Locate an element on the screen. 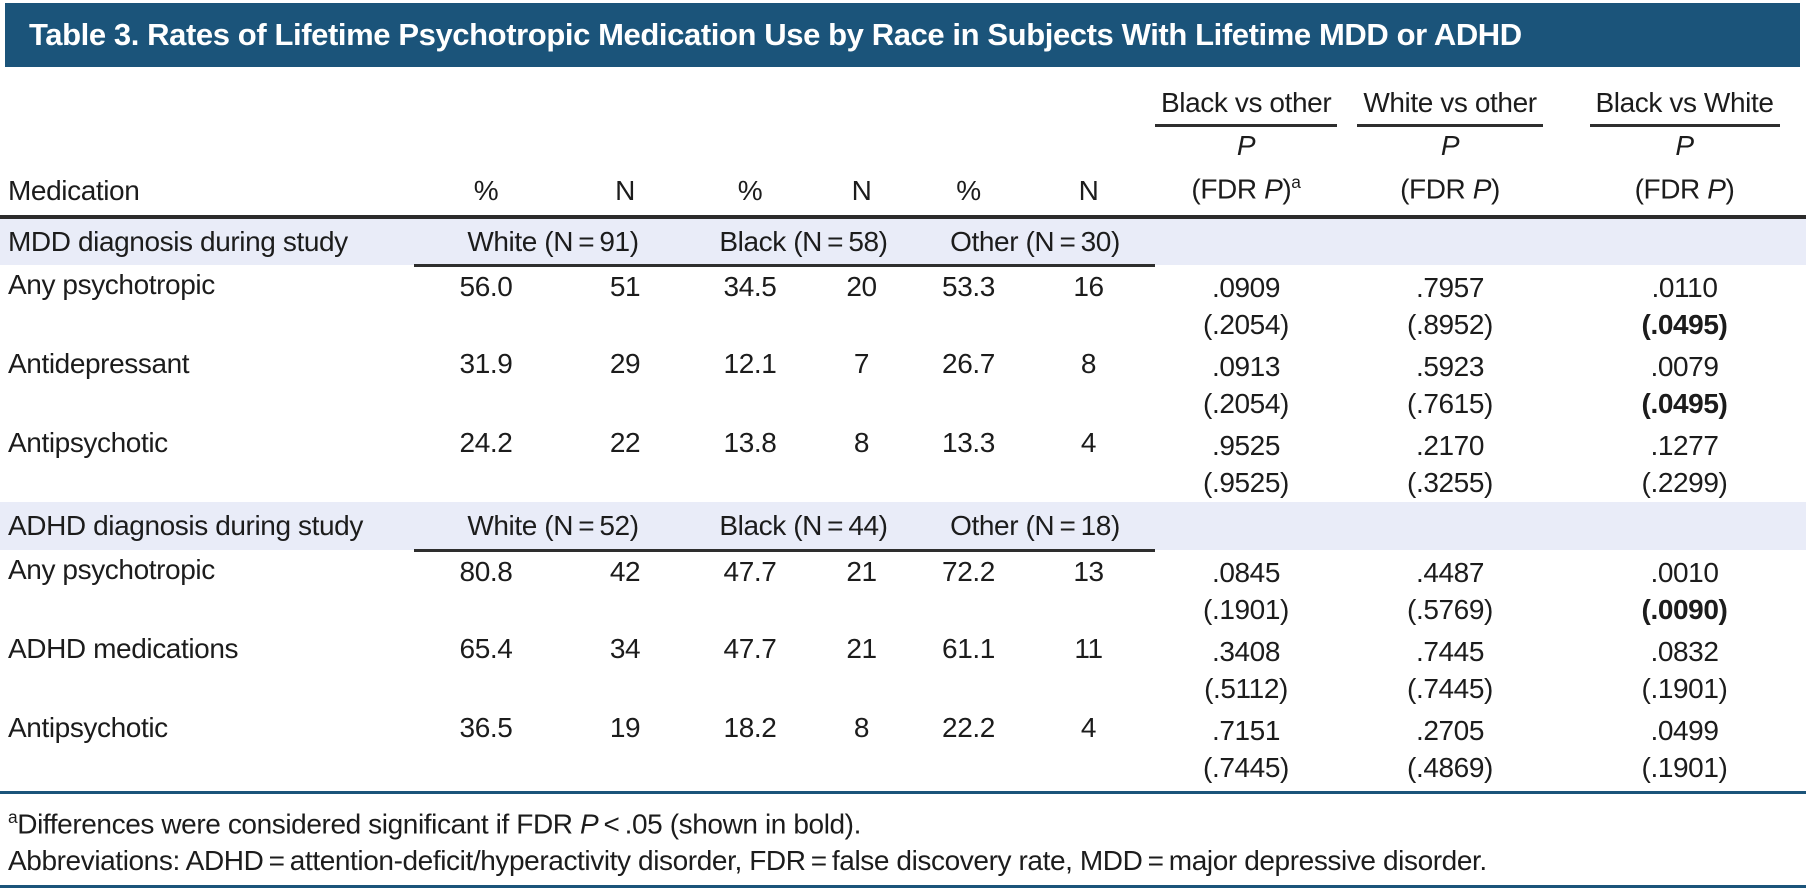 This screenshot has height=888, width=1806. cell-white-pct: 65.4 is located at coordinates (486, 649).